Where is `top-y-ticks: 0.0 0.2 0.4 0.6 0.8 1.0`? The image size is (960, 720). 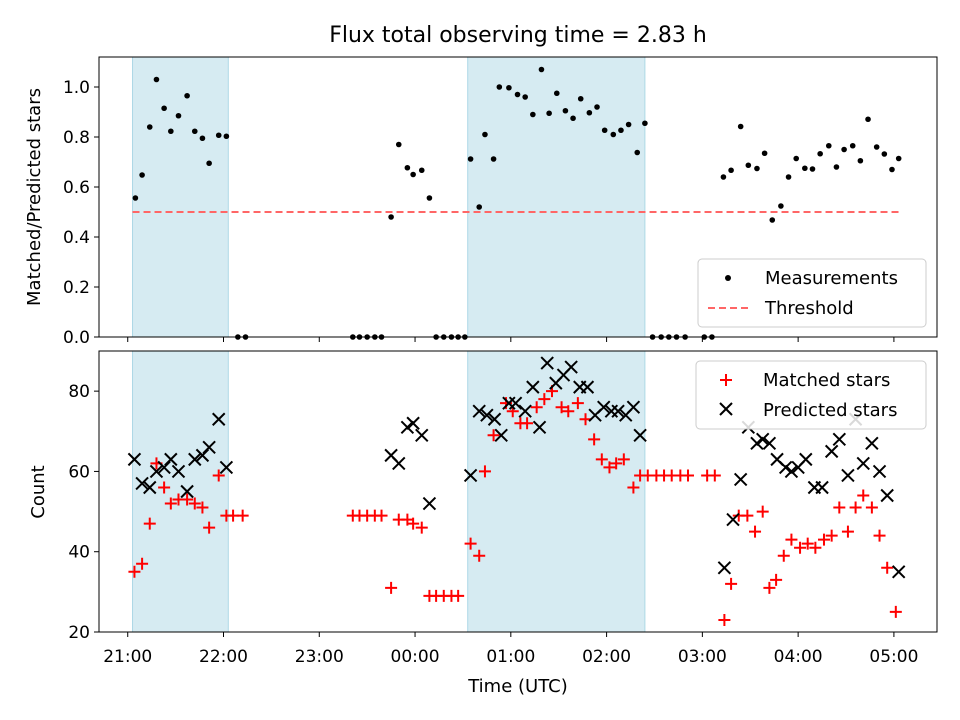
top-y-ticks: 0.0 0.2 0.4 0.6 0.8 1.0 is located at coordinates (81, 213).